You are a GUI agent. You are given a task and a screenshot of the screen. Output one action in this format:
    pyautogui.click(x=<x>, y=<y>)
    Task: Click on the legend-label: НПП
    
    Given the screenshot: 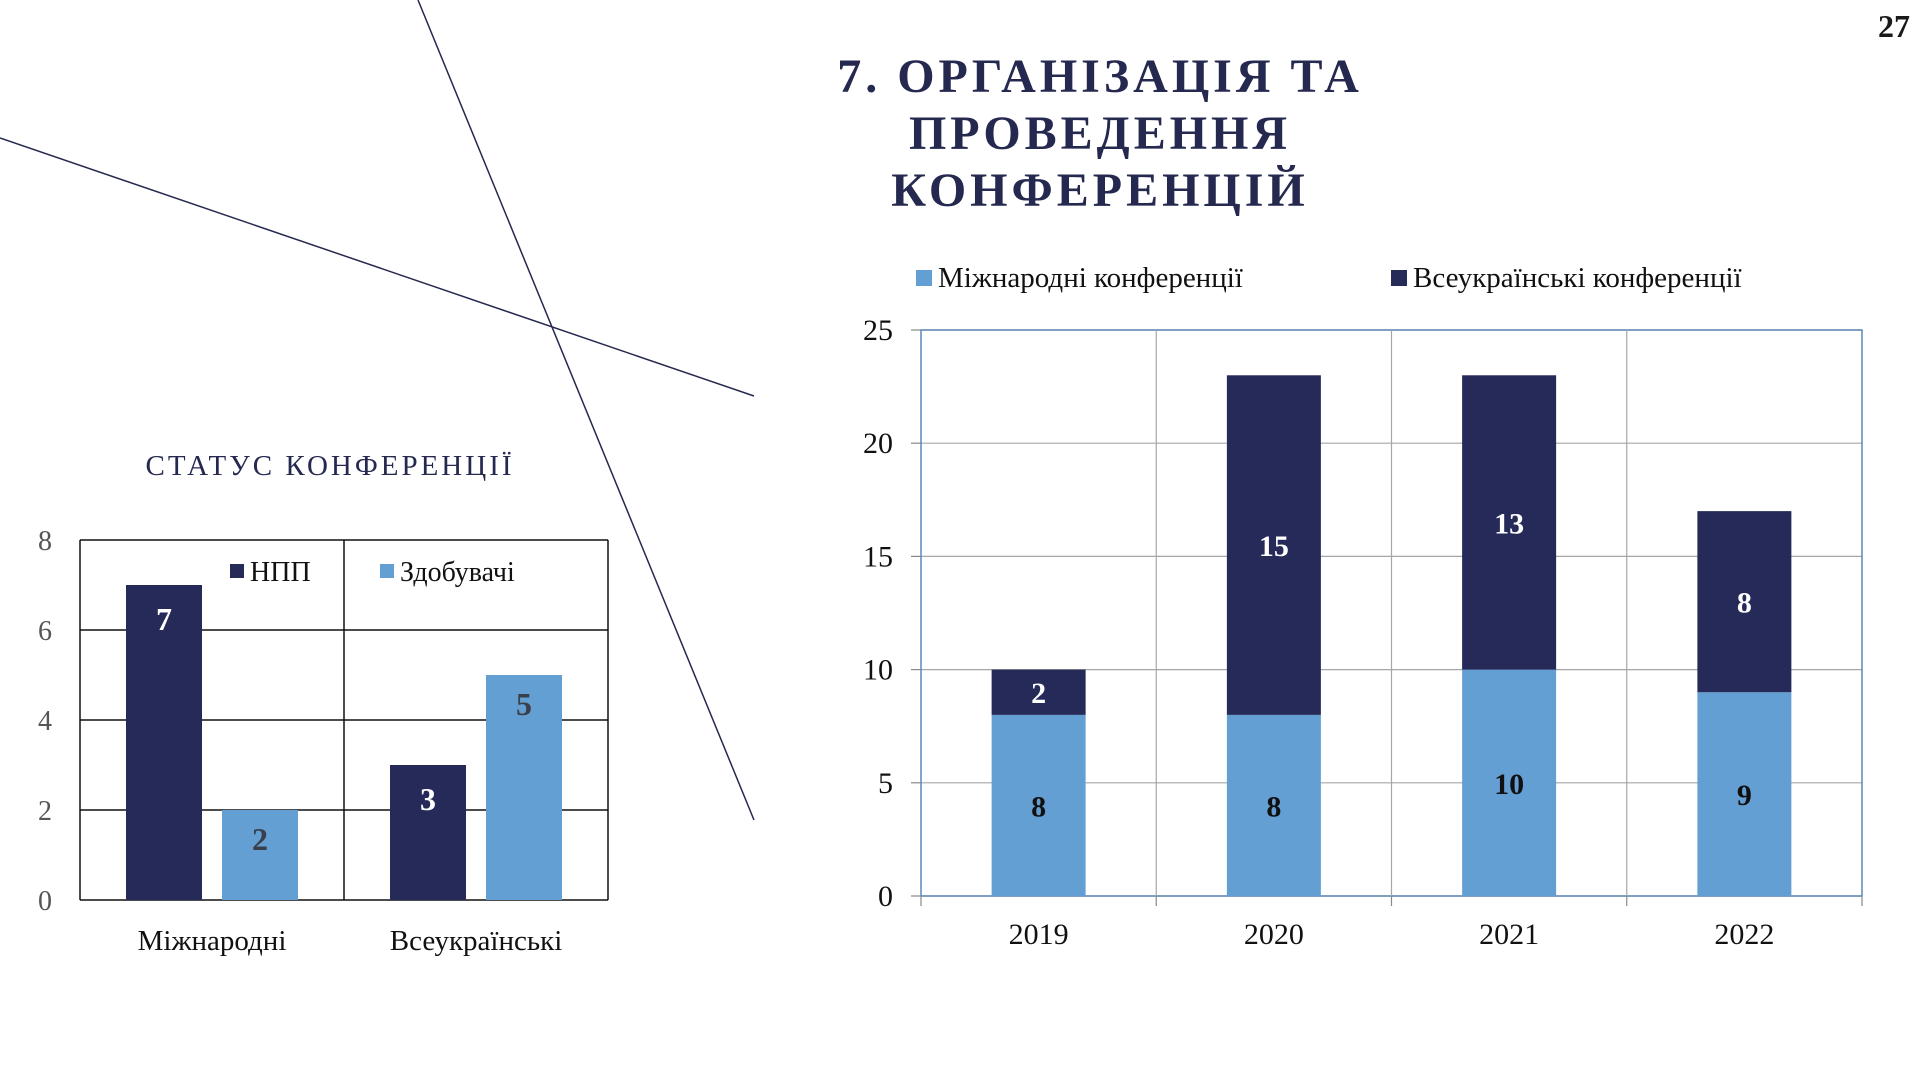 What is the action you would take?
    pyautogui.click(x=280, y=572)
    